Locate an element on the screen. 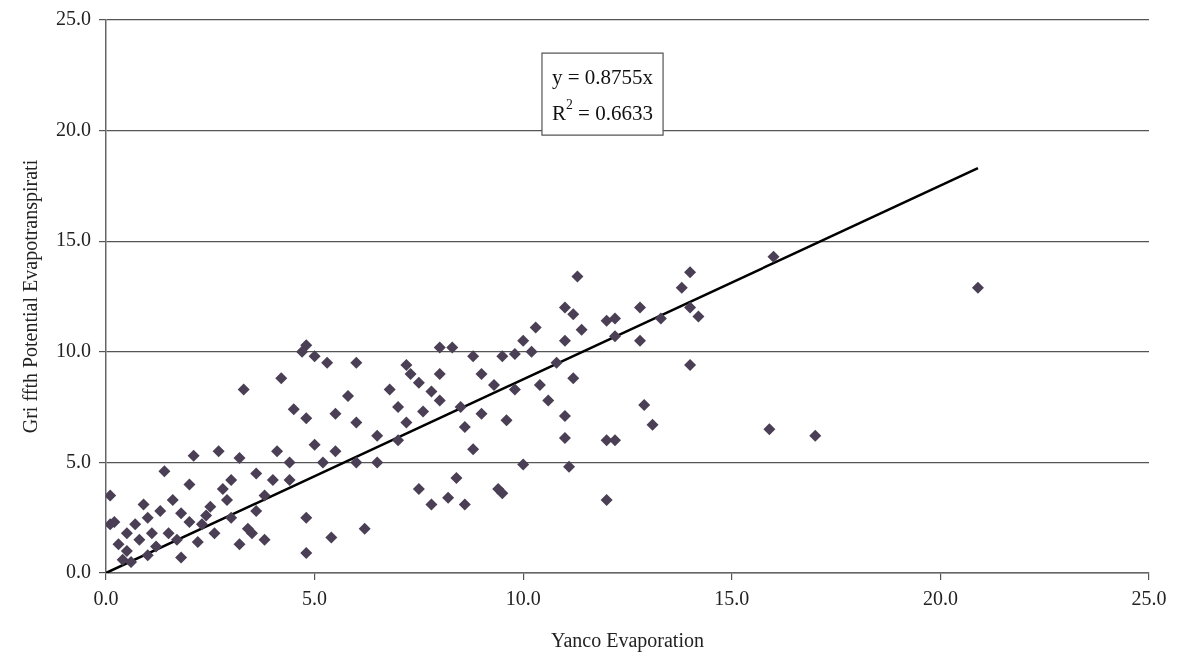  x-tick-label: 0.0 is located at coordinates (106, 598).